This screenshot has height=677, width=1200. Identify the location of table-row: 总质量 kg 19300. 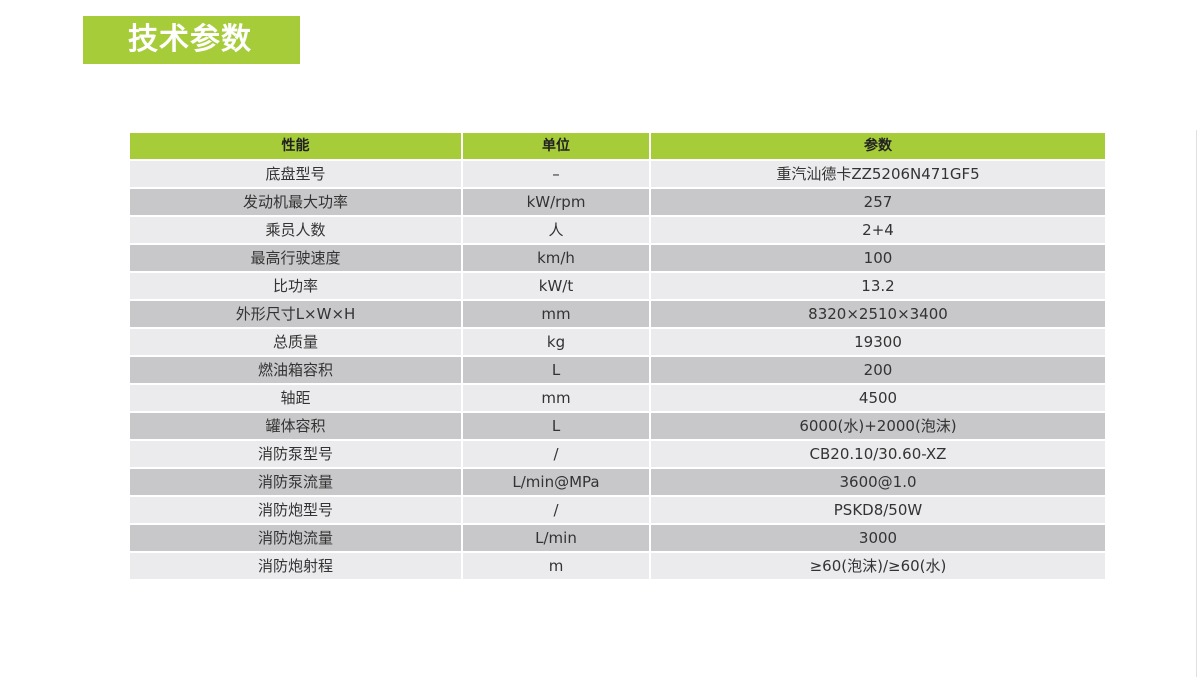
(617, 342).